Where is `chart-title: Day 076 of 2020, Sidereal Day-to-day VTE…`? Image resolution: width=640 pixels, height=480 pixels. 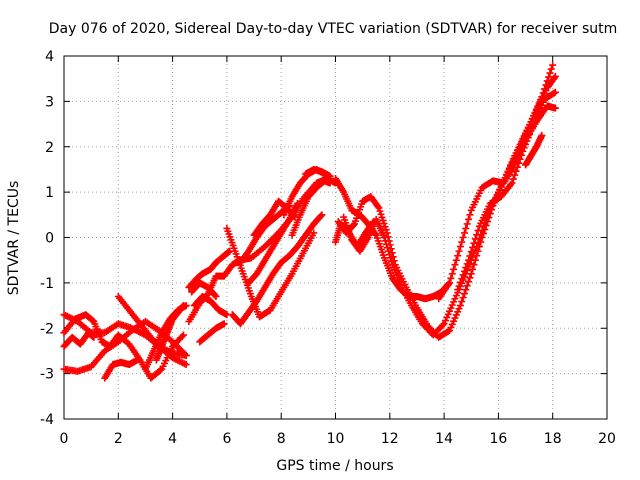 chart-title: Day 076 of 2020, Sidereal Day-to-day VTE… is located at coordinates (333, 29).